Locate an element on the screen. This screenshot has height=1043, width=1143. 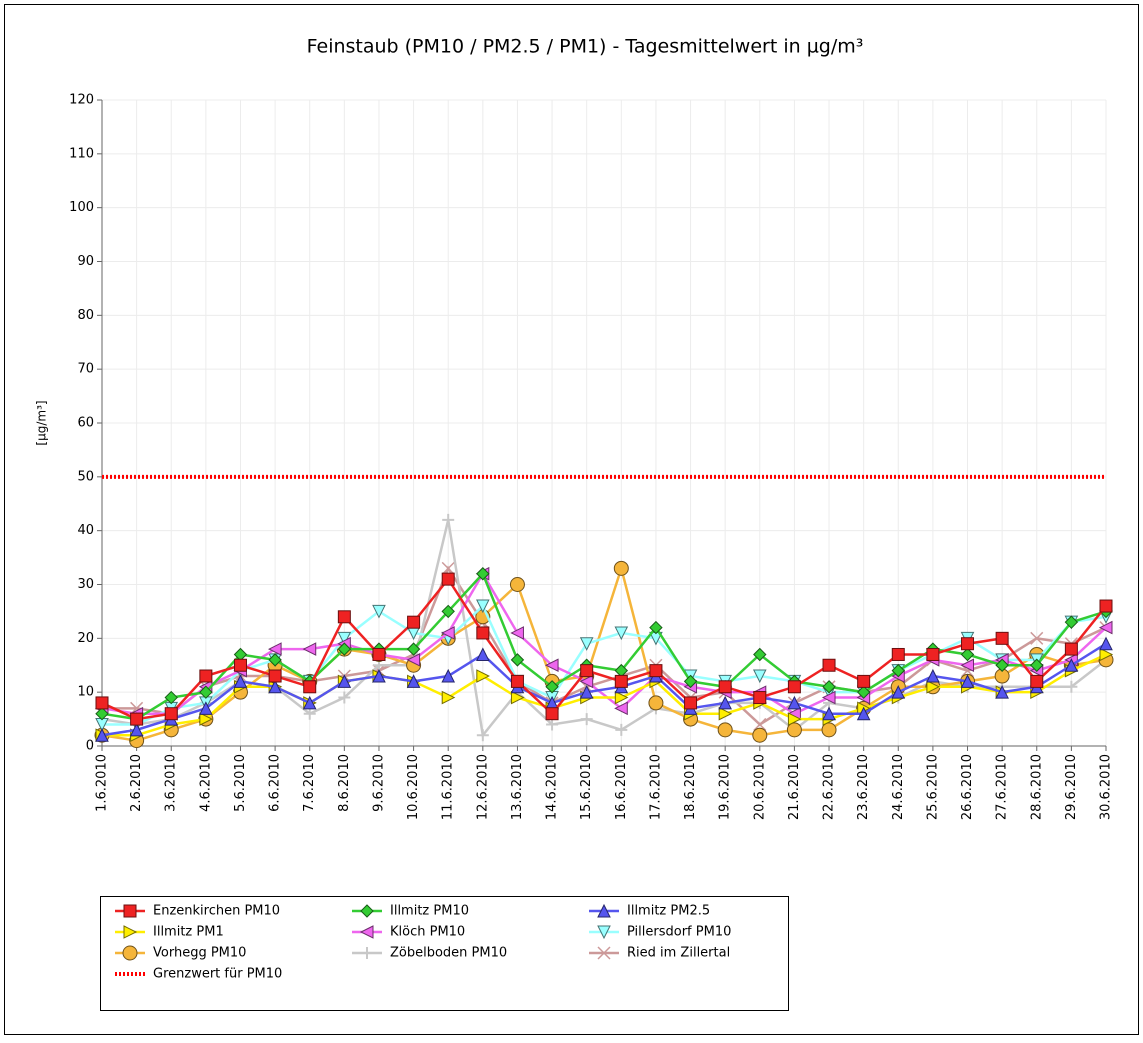
y-axis-label: [µg/m³] is located at coordinates (42, 422).